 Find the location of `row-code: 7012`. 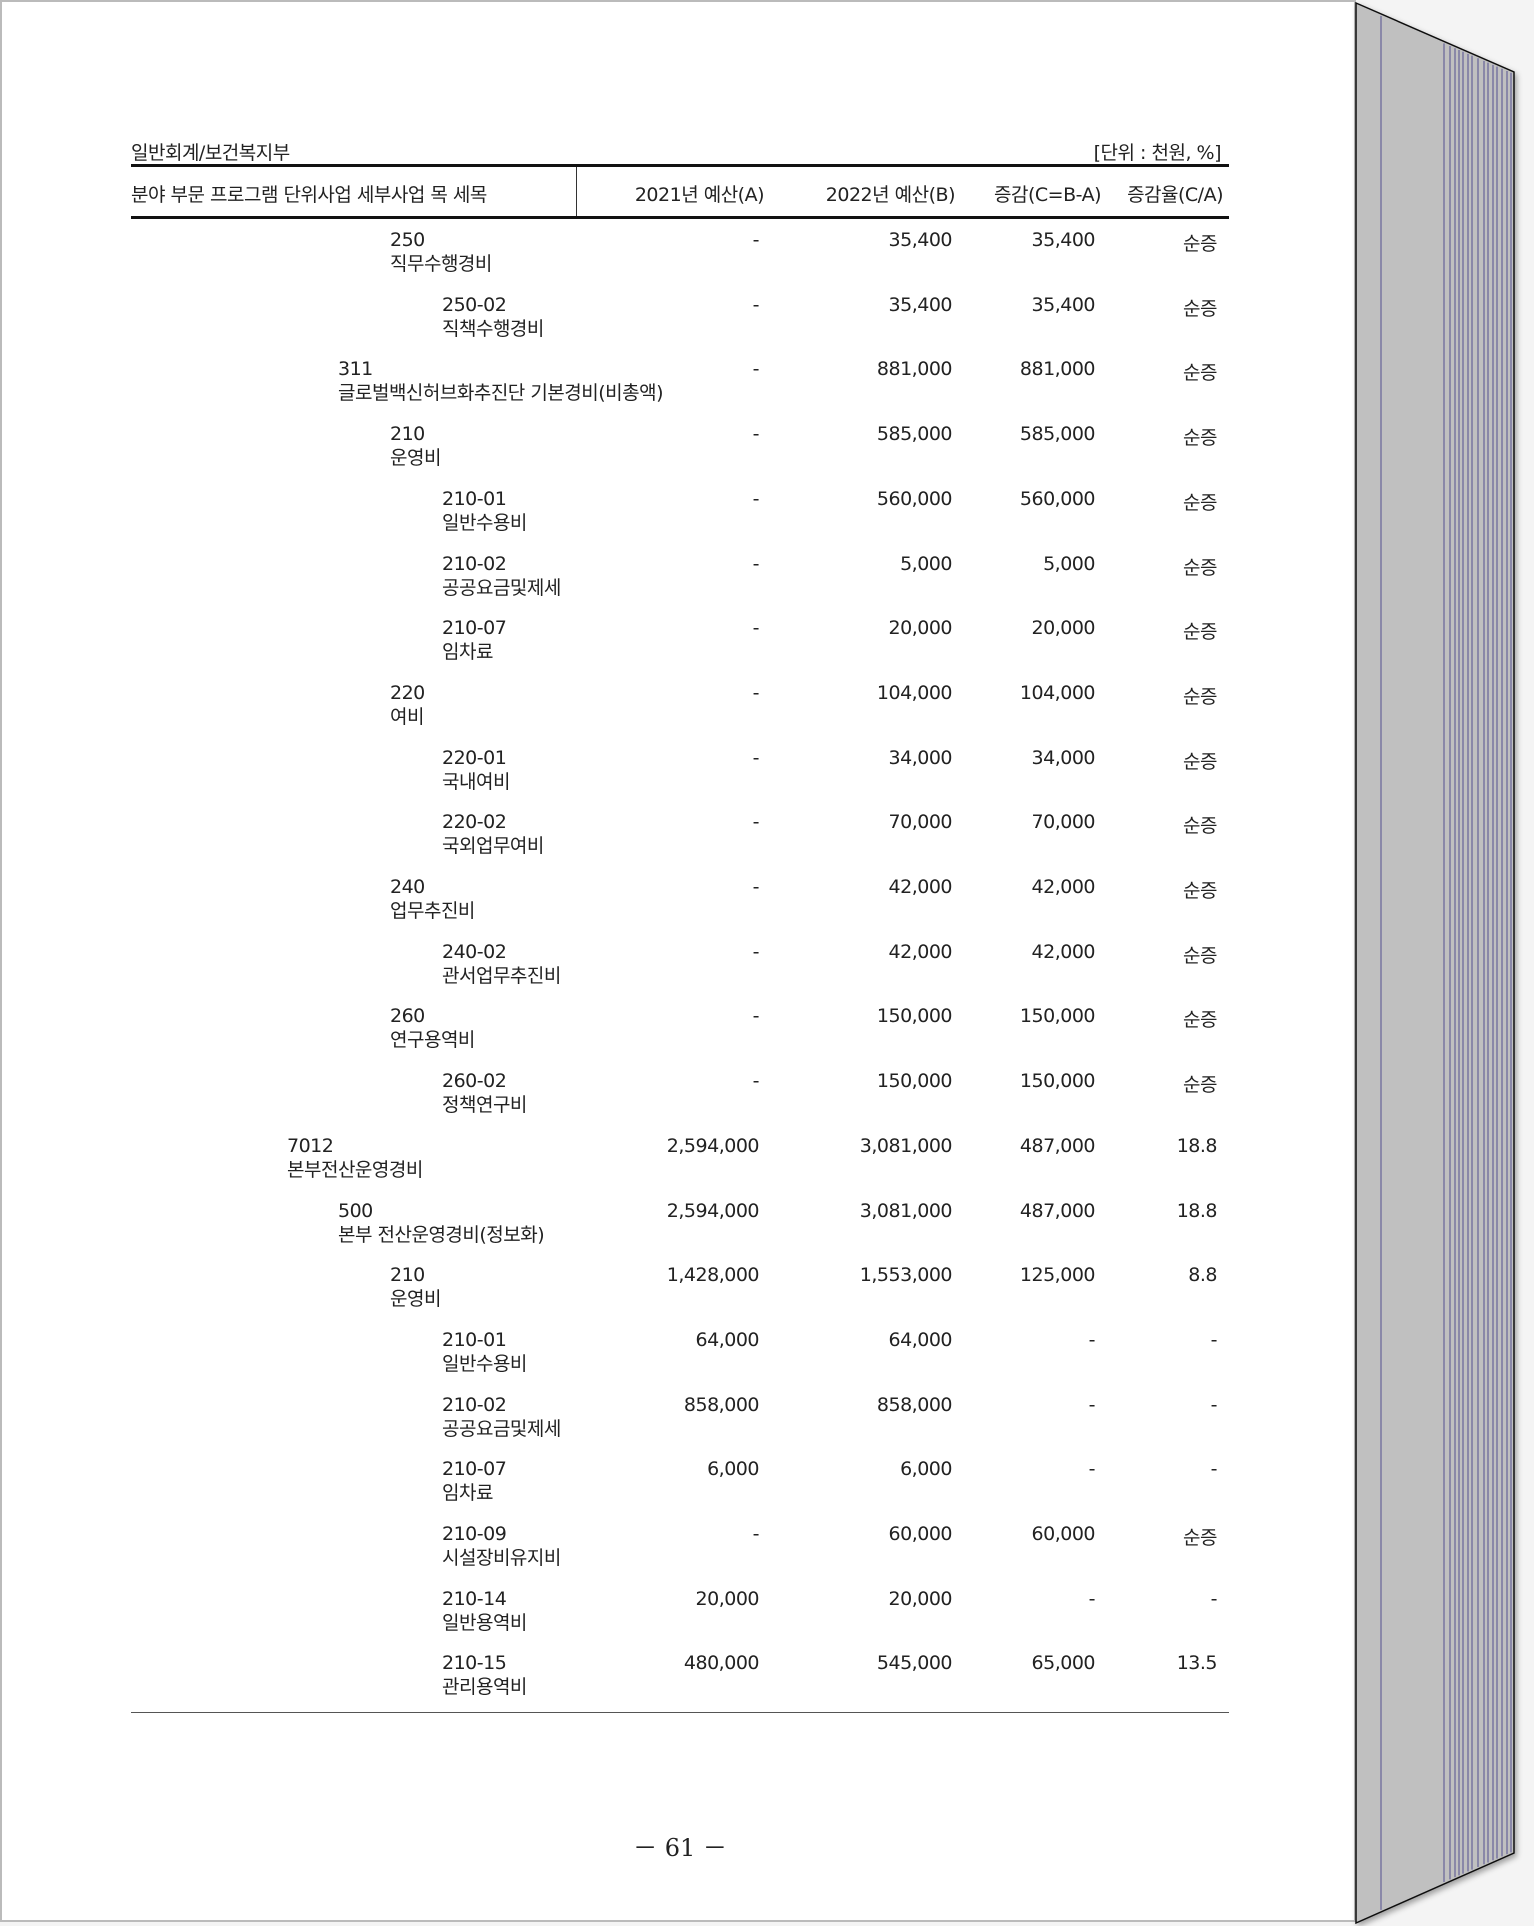

row-code: 7012 is located at coordinates (310, 1145).